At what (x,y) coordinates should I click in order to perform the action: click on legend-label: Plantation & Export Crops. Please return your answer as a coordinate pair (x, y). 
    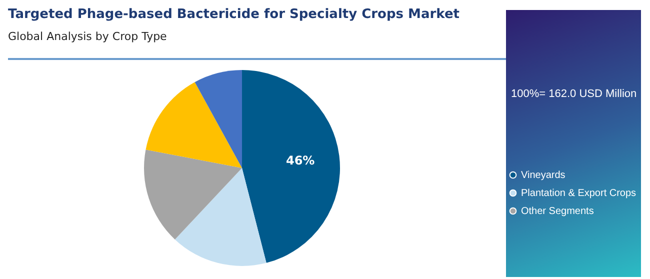
    Looking at the image, I should click on (578, 193).